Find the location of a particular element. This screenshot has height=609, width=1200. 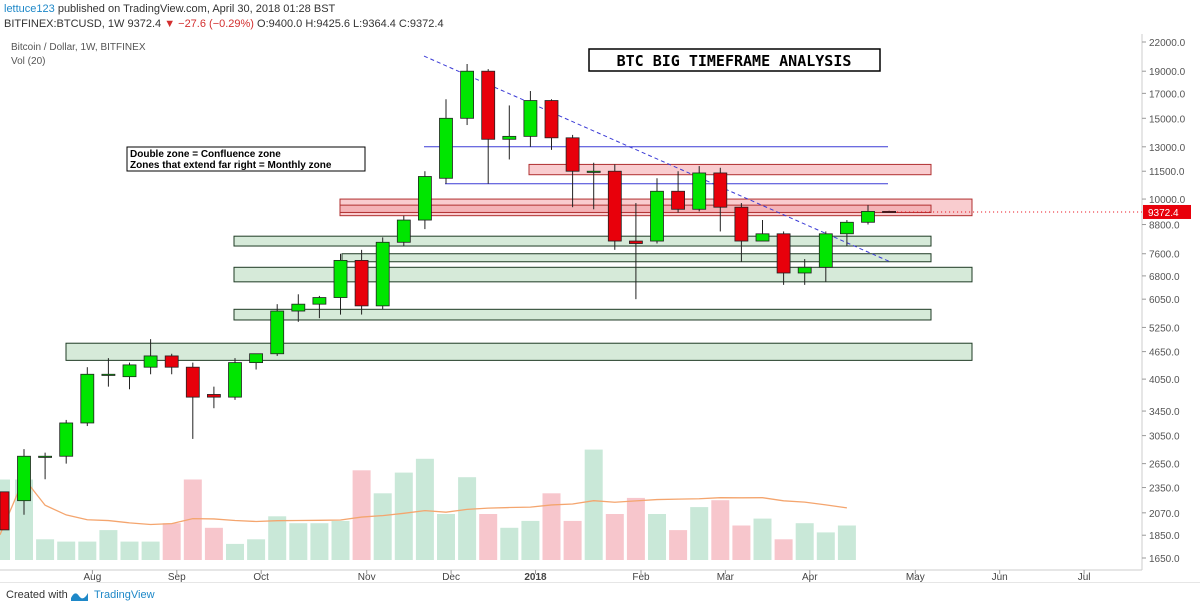

annotation-line-1: Double zone = Confluence zone is located at coordinates (205, 154).